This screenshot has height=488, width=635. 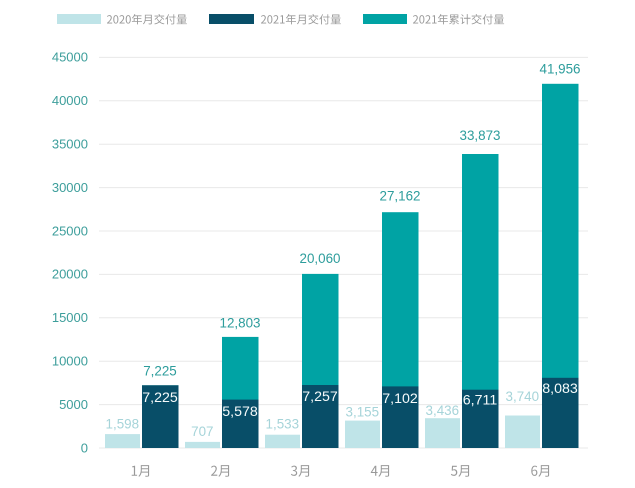 I want to click on svg-text: 1,533, so click(x=283, y=423).